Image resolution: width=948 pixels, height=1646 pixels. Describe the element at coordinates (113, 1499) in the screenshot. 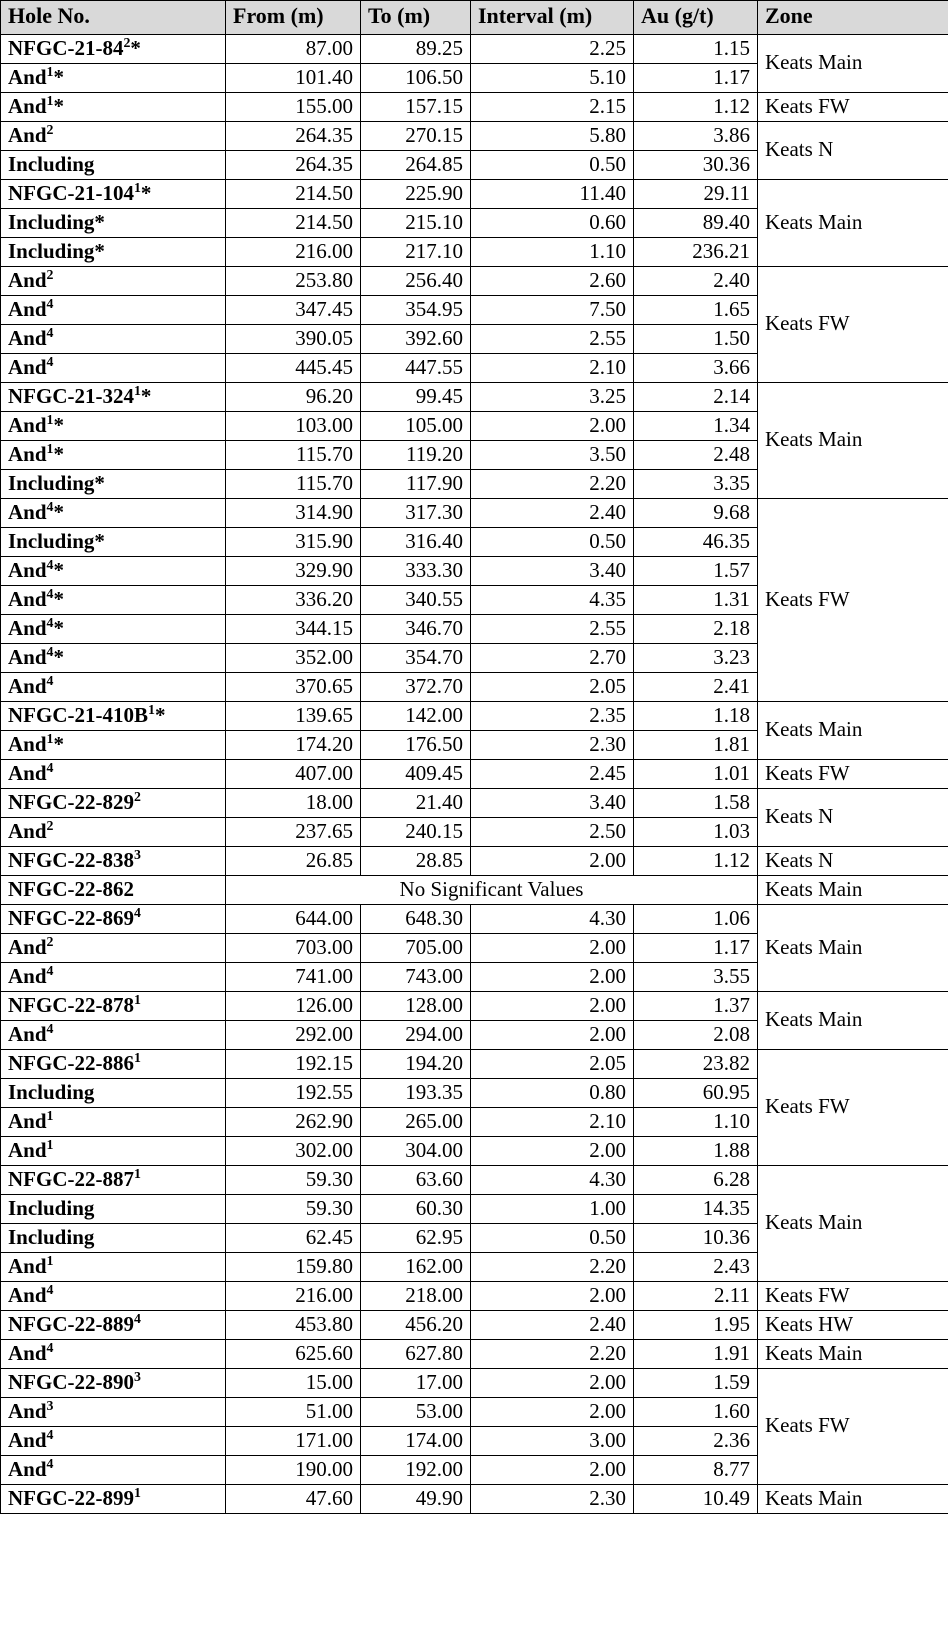

I see `cell-hole-no: NFGC-22-8991` at that location.